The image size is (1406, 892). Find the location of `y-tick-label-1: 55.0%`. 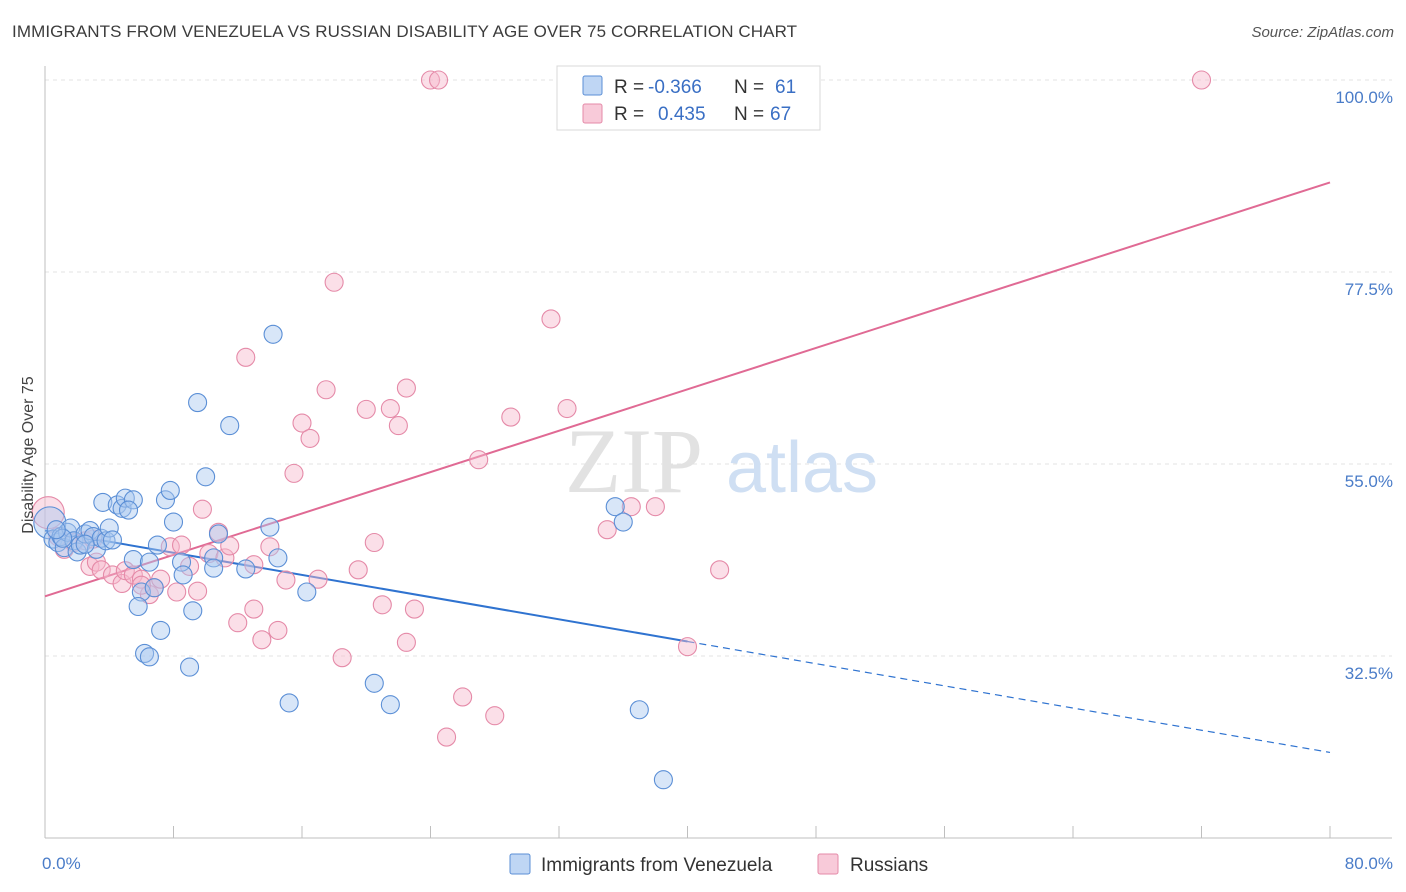

y-tick-label-1: 55.0% is located at coordinates (1369, 481).